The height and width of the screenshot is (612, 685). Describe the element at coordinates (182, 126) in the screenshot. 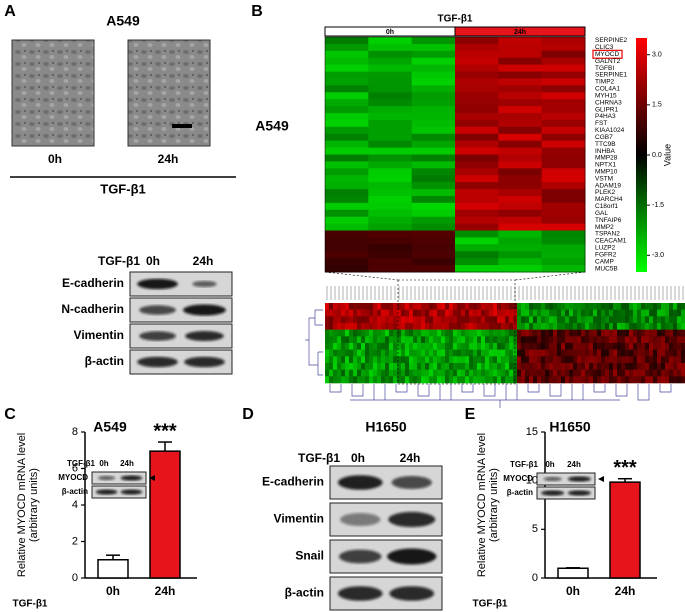

I see `scale-bar` at that location.